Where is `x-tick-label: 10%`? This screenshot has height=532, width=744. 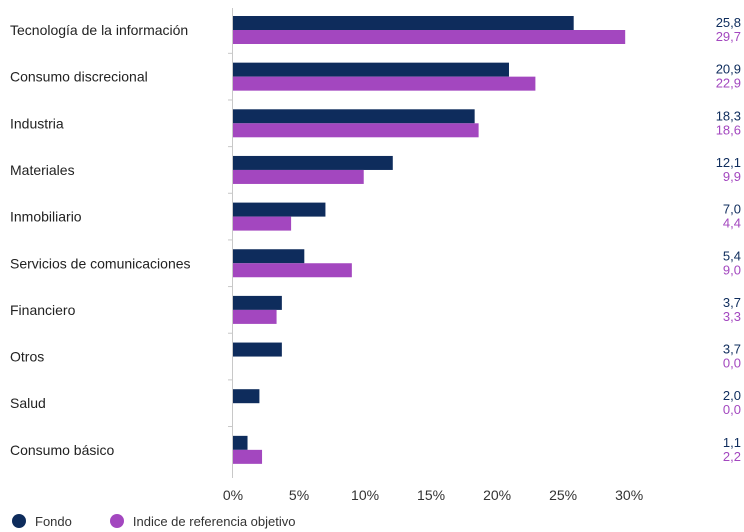
x-tick-label: 10% is located at coordinates (365, 495).